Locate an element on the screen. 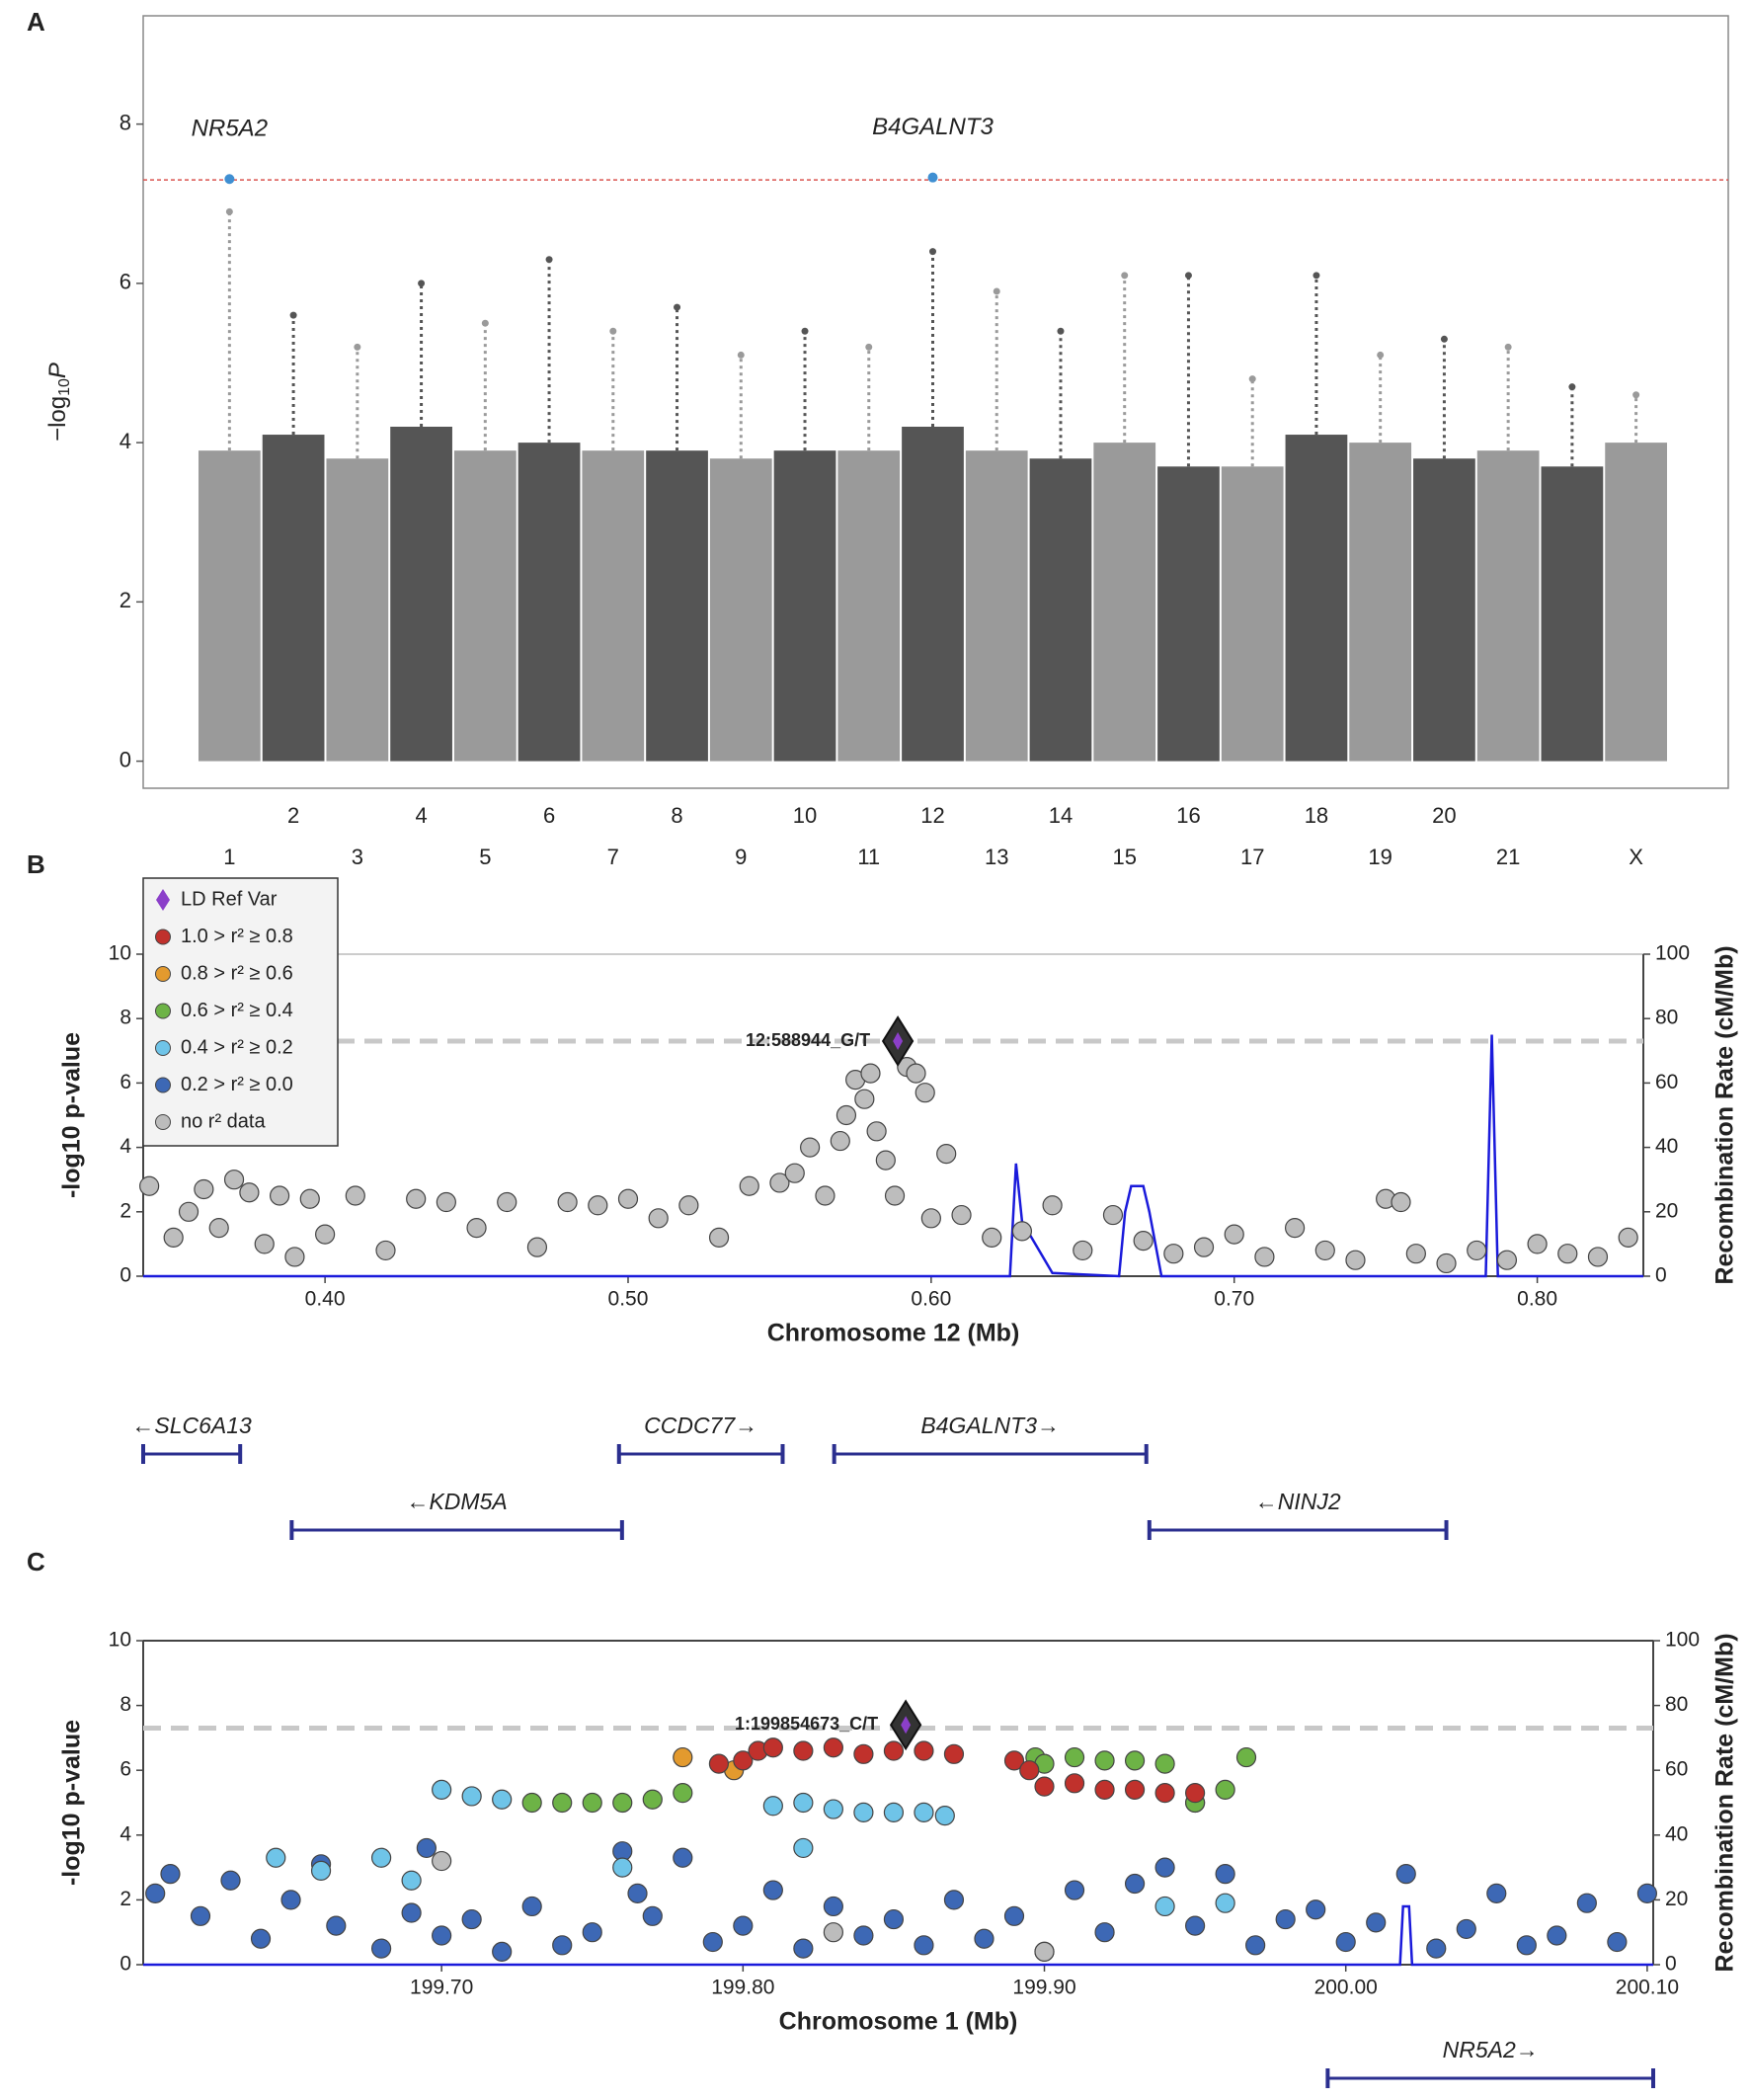  gene-label: CCDC77→ is located at coordinates (700, 1425).